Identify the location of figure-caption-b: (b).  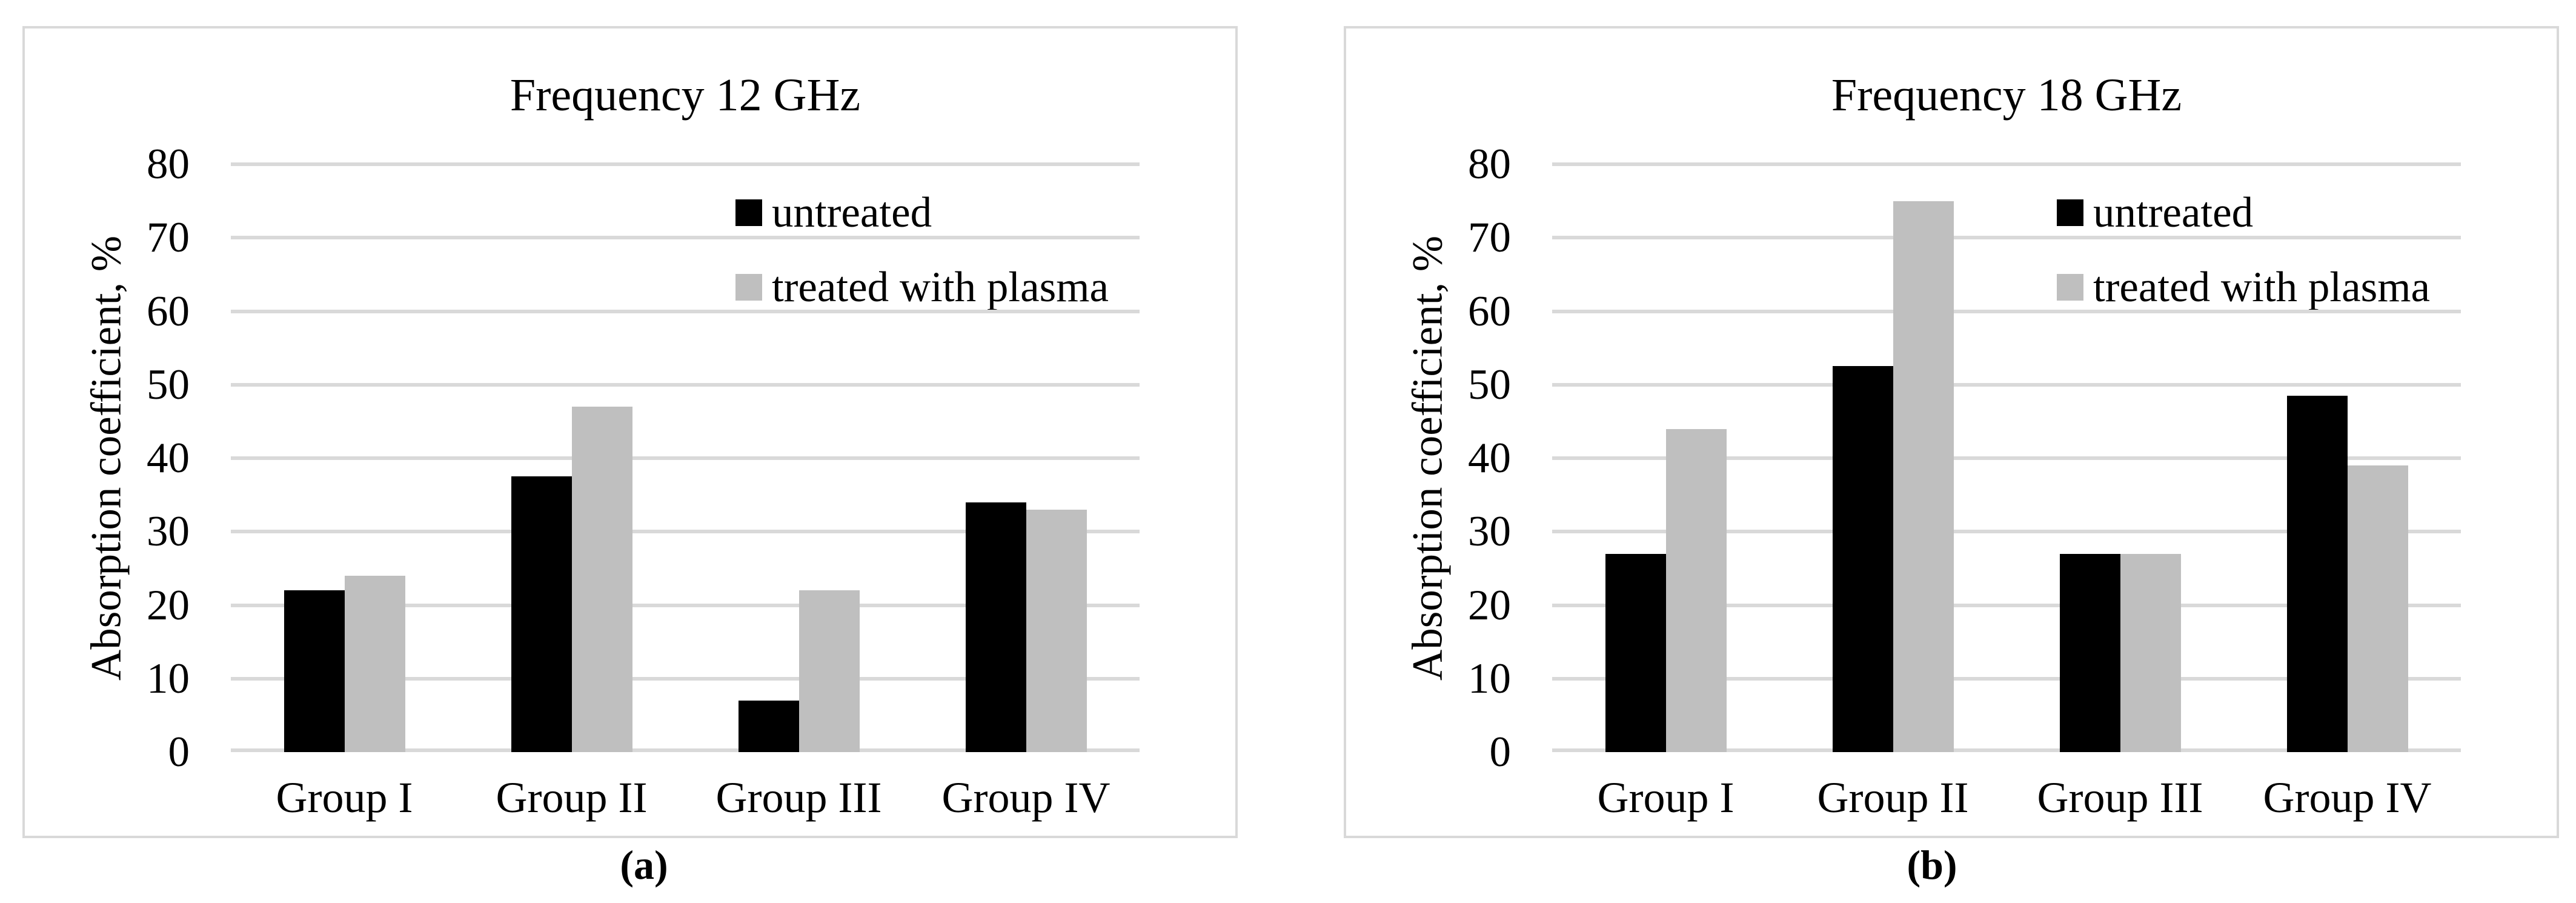
(1932, 865).